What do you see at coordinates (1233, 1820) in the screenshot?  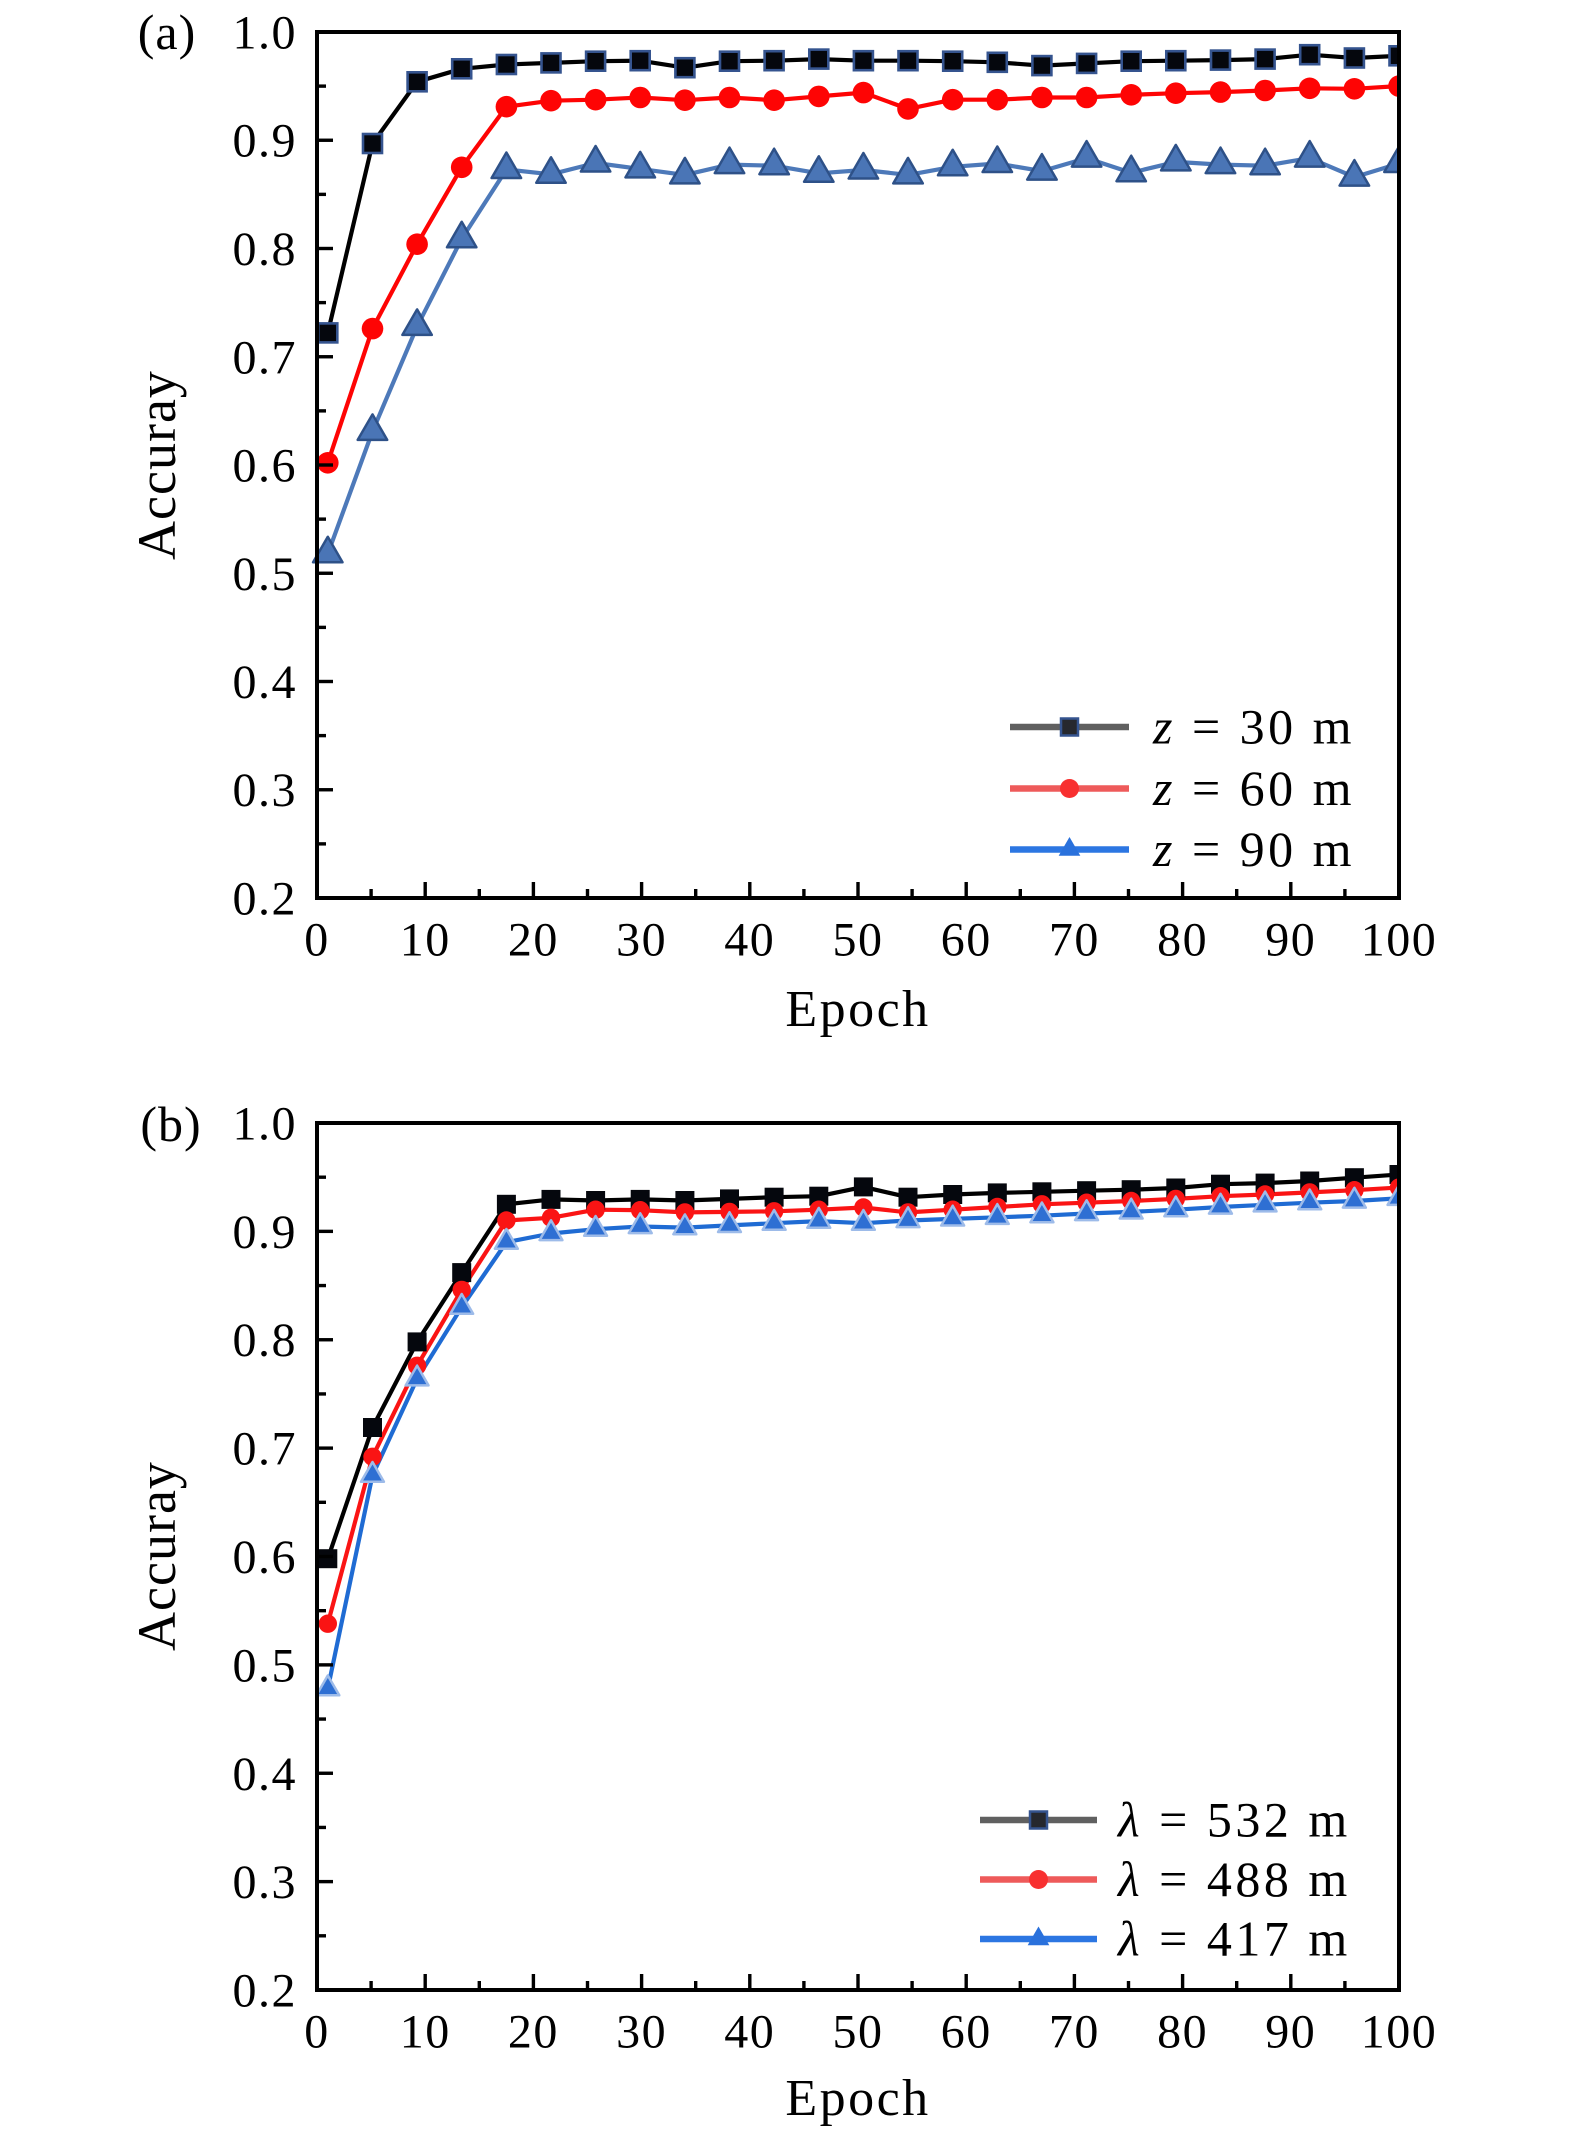 I see `svg-text: λ = 532 m` at bounding box center [1233, 1820].